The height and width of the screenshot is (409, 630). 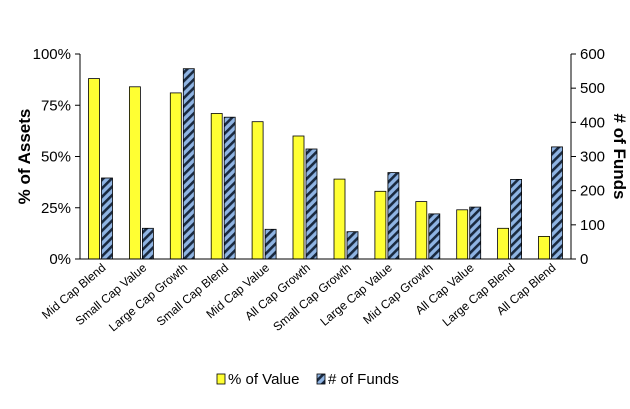 I want to click on left-tick-label: 75%, so click(x=56, y=105).